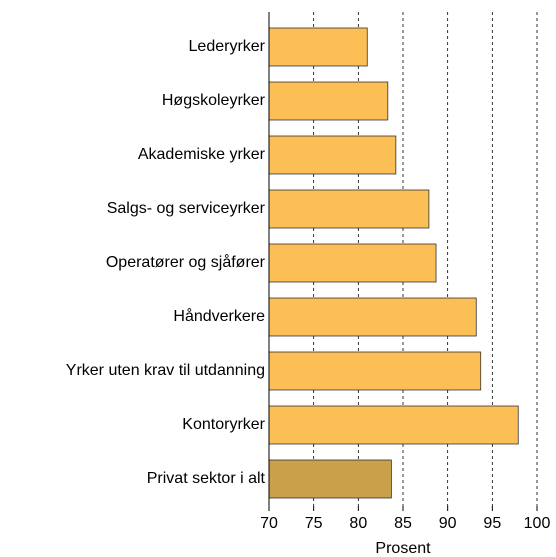 This screenshot has width=556, height=557. Describe the element at coordinates (403, 523) in the screenshot. I see `x-tick-label: 85` at that location.